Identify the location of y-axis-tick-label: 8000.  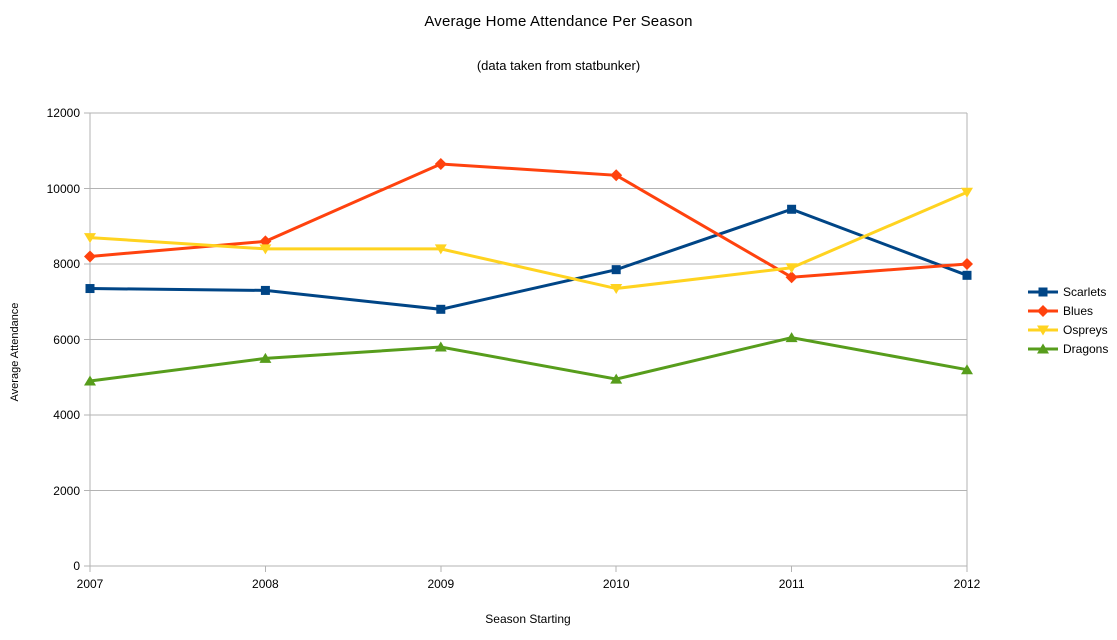
(66, 264).